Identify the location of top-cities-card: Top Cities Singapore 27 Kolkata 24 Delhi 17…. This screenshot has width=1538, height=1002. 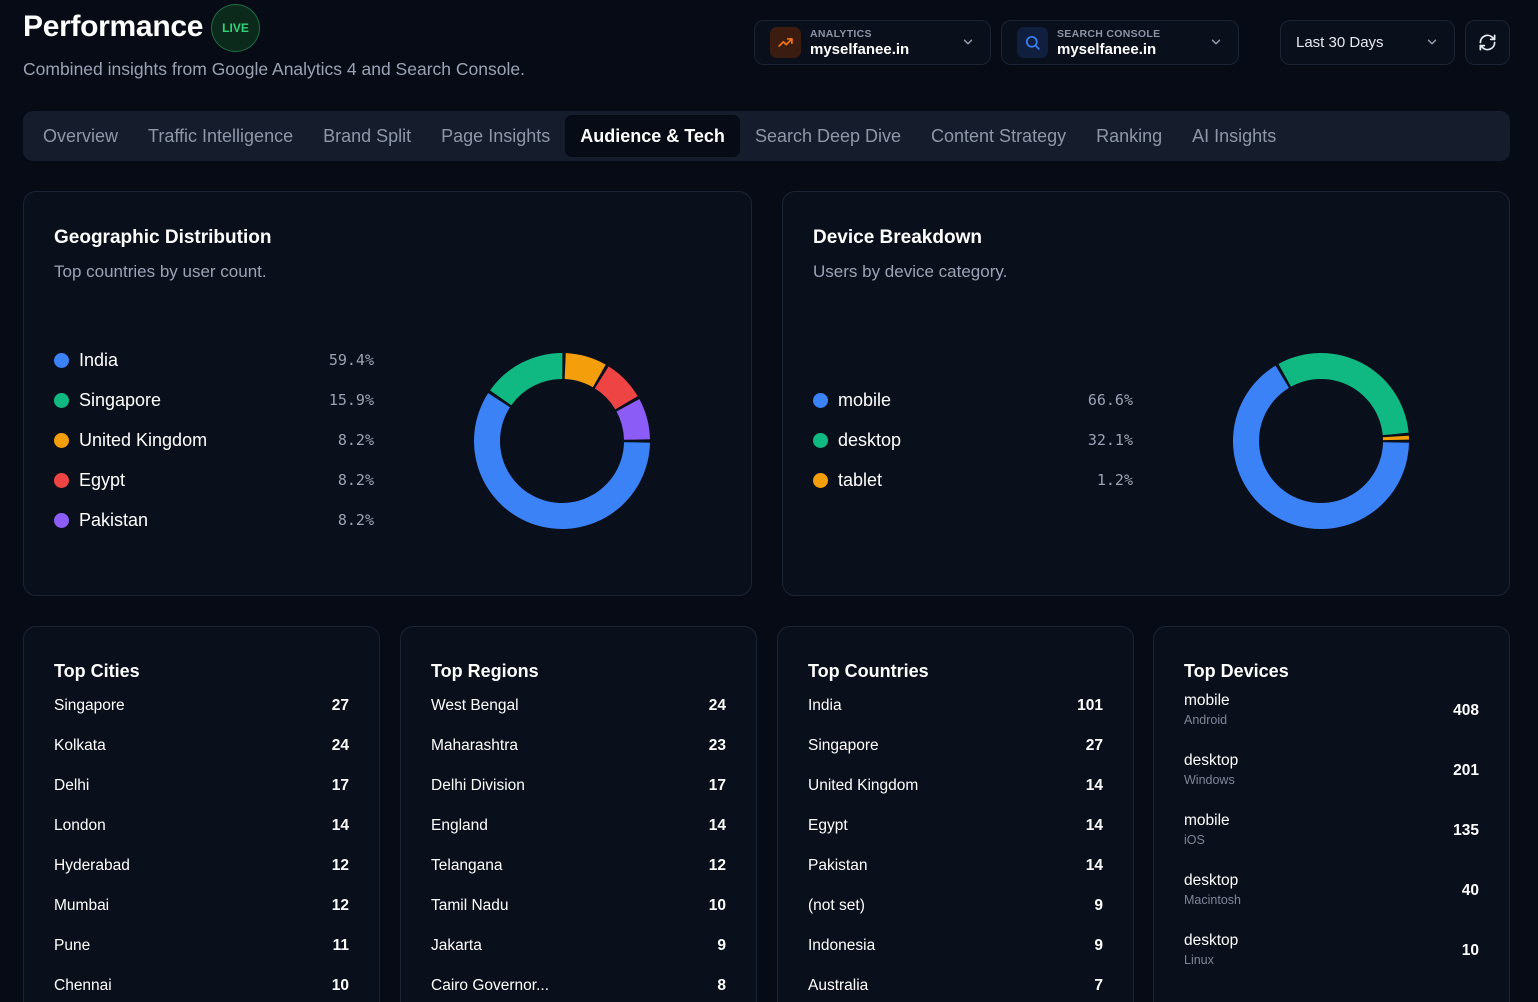
(201, 814).